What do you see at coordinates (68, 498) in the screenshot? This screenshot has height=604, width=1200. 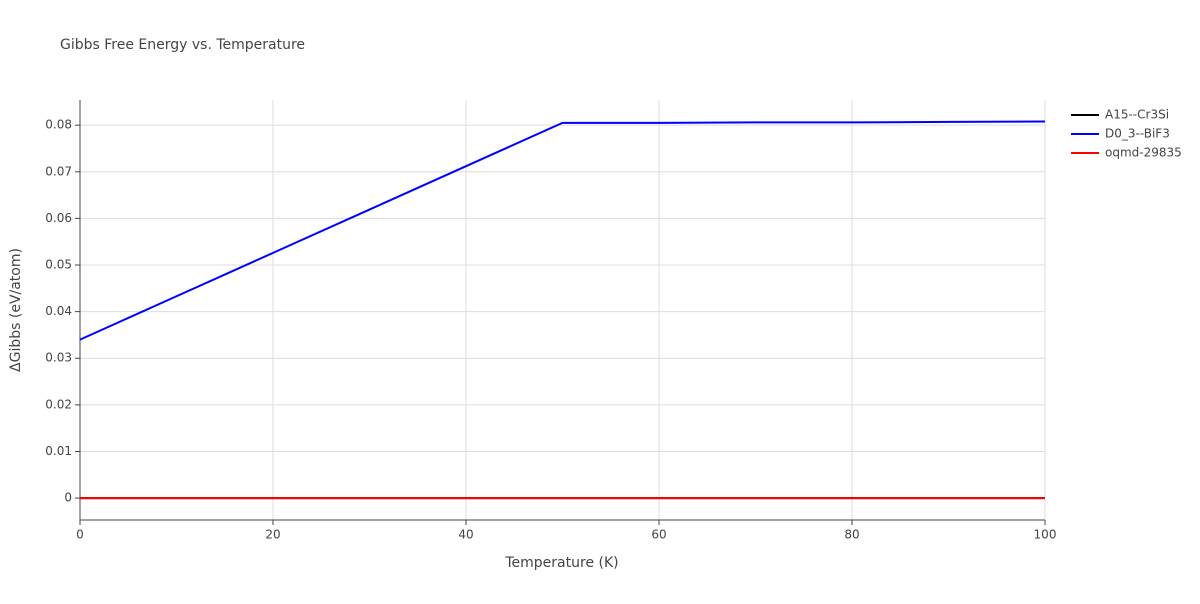 I see `y-tick-label: 0` at bounding box center [68, 498].